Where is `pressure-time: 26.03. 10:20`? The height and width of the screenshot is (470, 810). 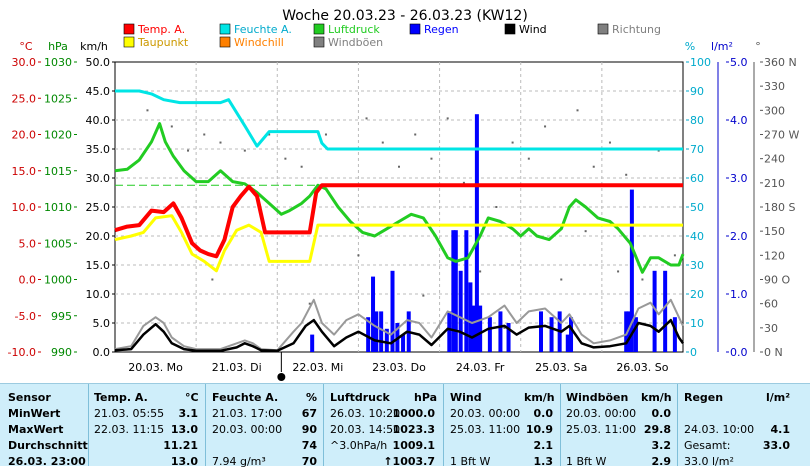 pressure-time: 26.03. 10:20 is located at coordinates (365, 413).